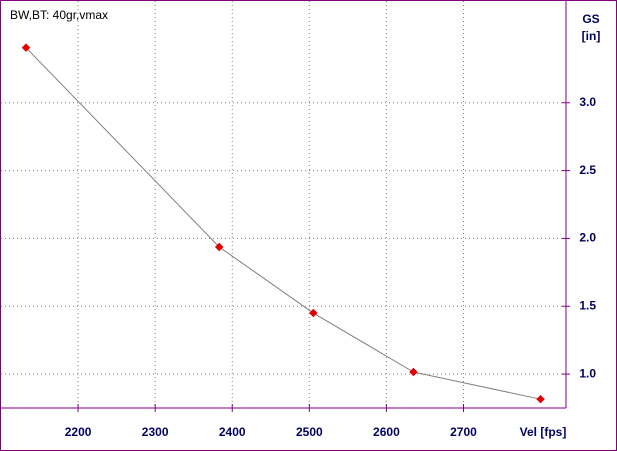 This screenshot has width=617, height=451. I want to click on chart-title: BW,BT: 40gr,vmax, so click(59, 15).